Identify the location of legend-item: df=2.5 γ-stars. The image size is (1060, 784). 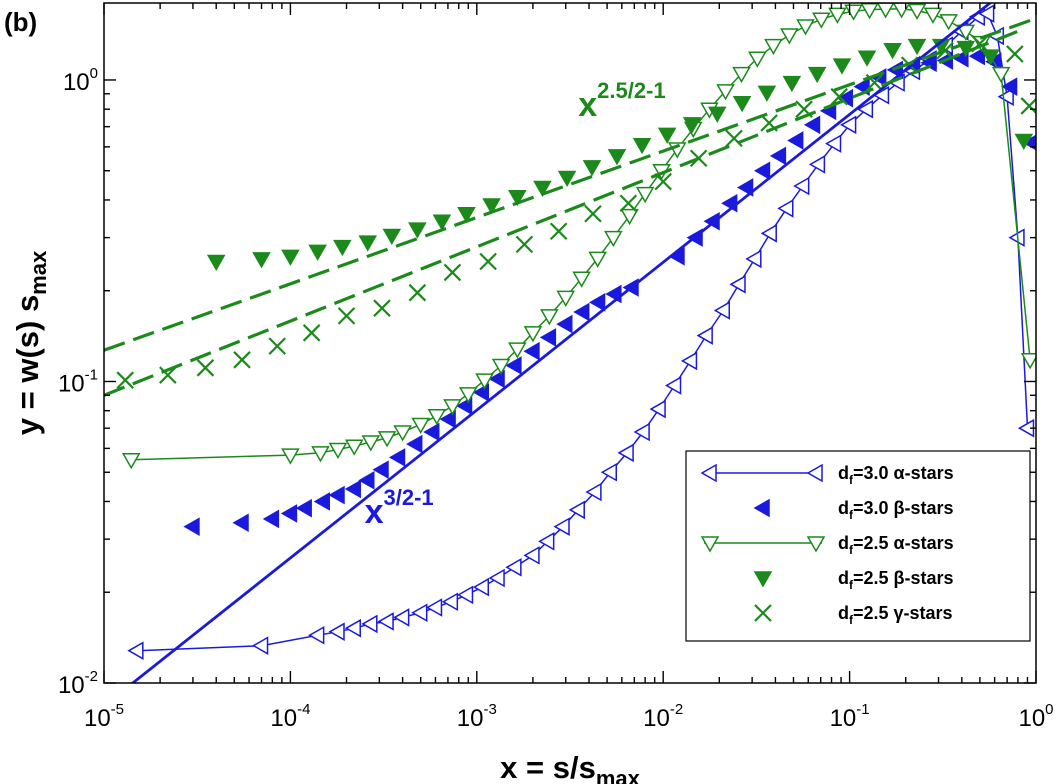
(853, 615).